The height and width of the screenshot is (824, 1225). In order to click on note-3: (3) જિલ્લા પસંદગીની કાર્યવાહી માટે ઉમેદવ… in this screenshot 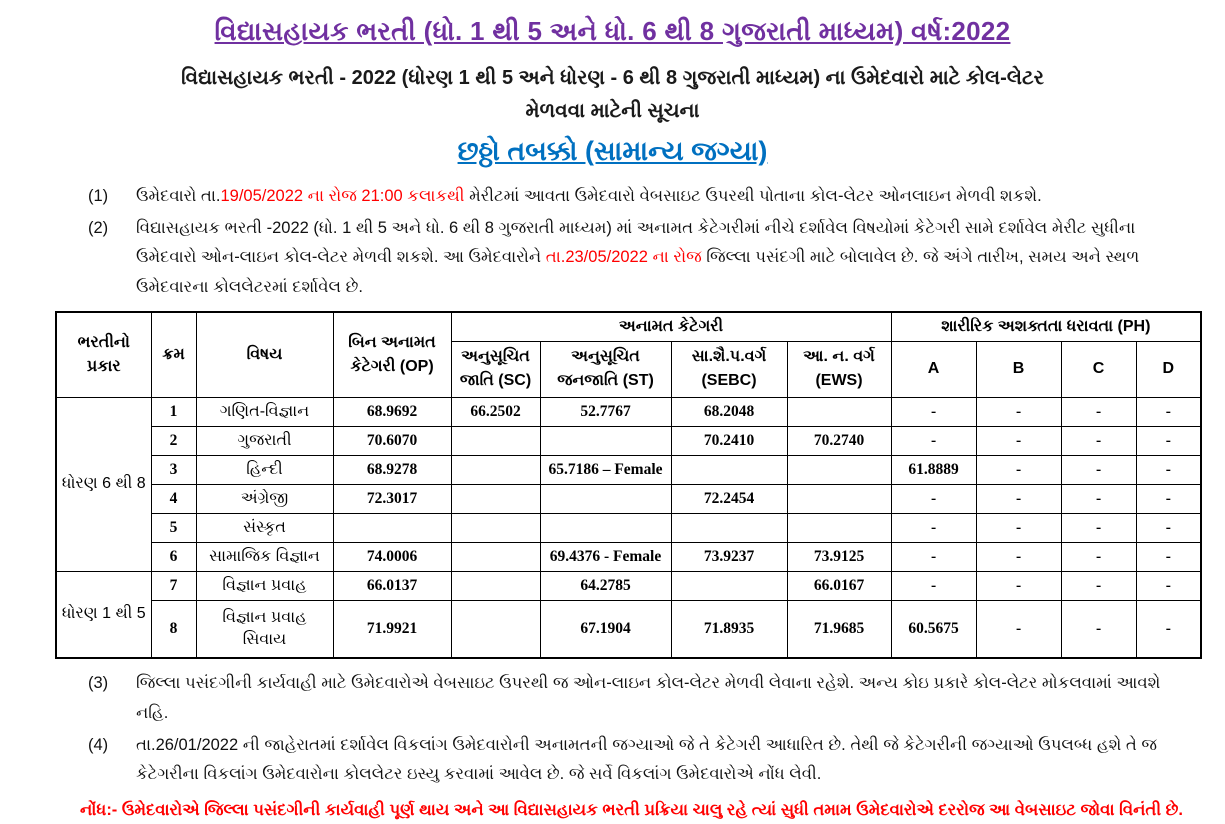, I will do `click(612, 698)`.